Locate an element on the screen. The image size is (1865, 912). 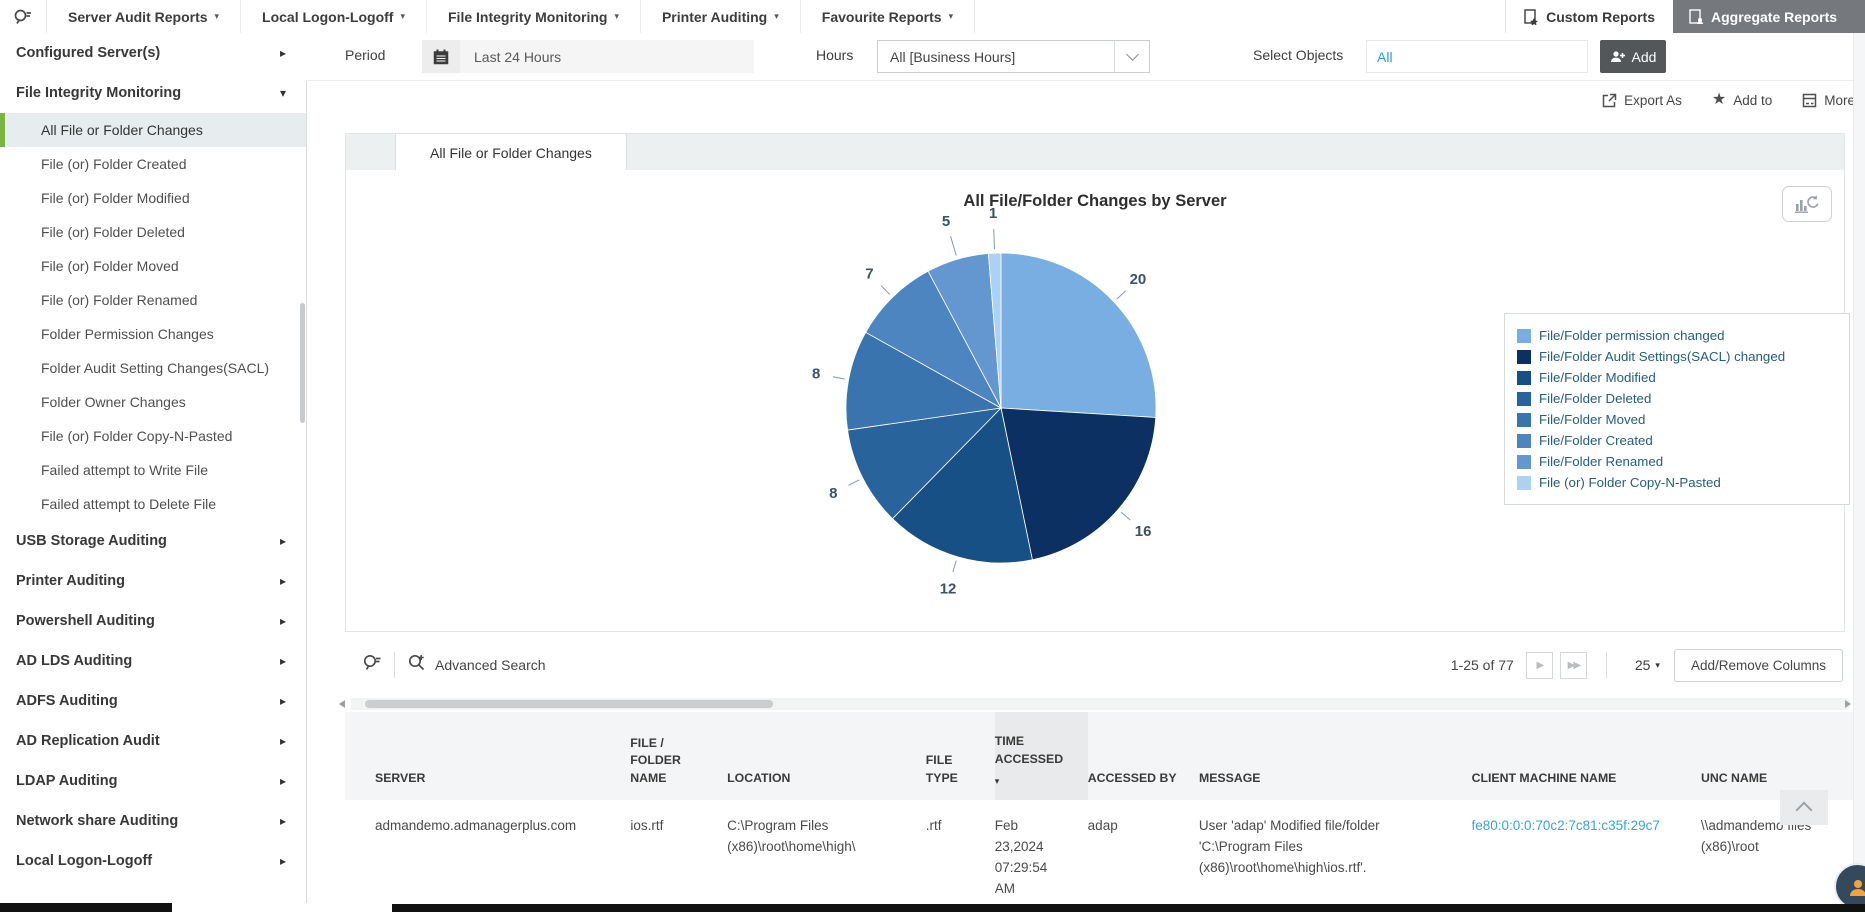
sidebar-item-ad-replication-audit: AD Replication Audit ▸ is located at coordinates (151, 741).